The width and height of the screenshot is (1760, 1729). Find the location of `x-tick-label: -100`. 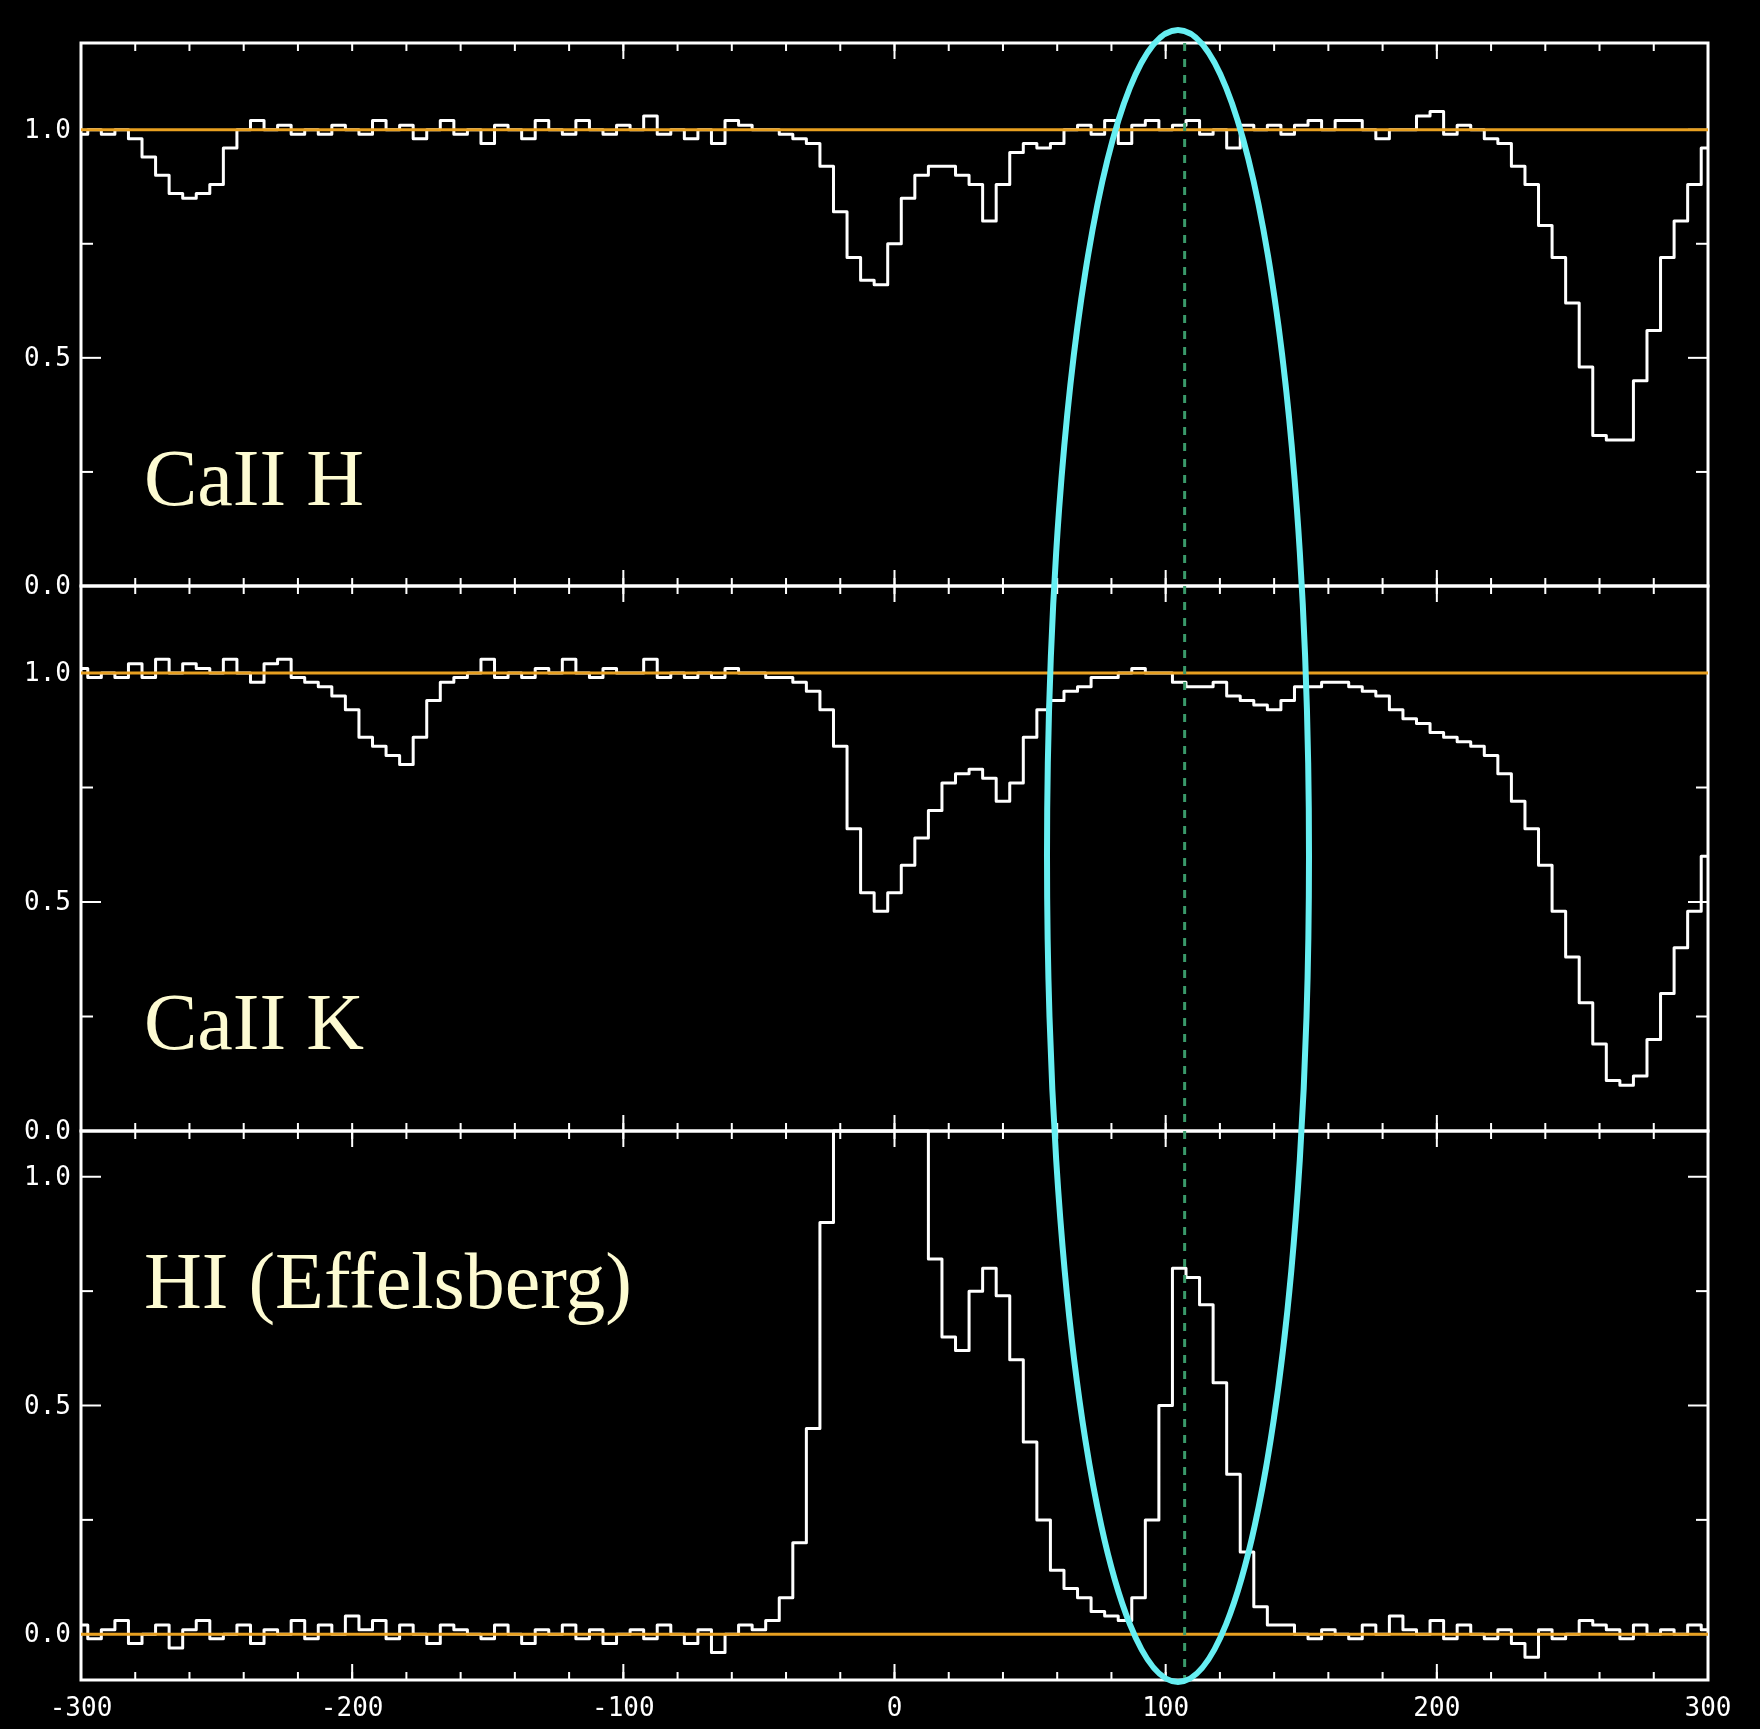

x-tick-label: -100 is located at coordinates (623, 1707).